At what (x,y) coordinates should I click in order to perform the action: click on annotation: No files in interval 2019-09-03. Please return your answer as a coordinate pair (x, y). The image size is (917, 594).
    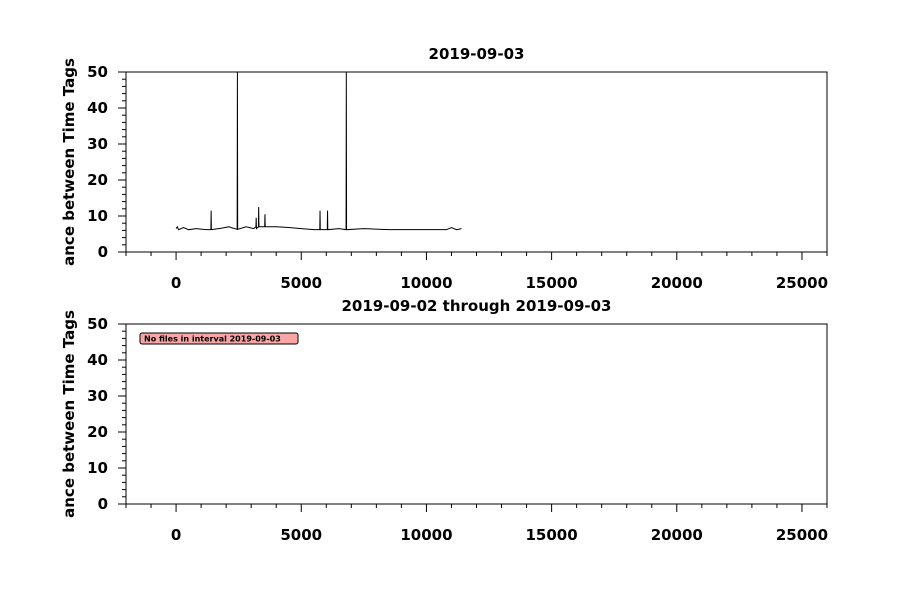
    Looking at the image, I should click on (212, 339).